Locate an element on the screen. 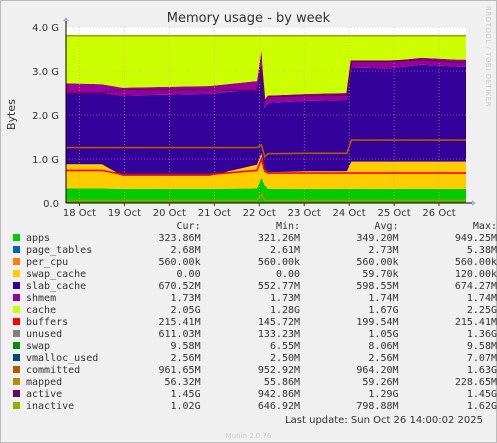 The width and height of the screenshot is (497, 443). y-tick-label: 1.0 G is located at coordinates (45, 160).